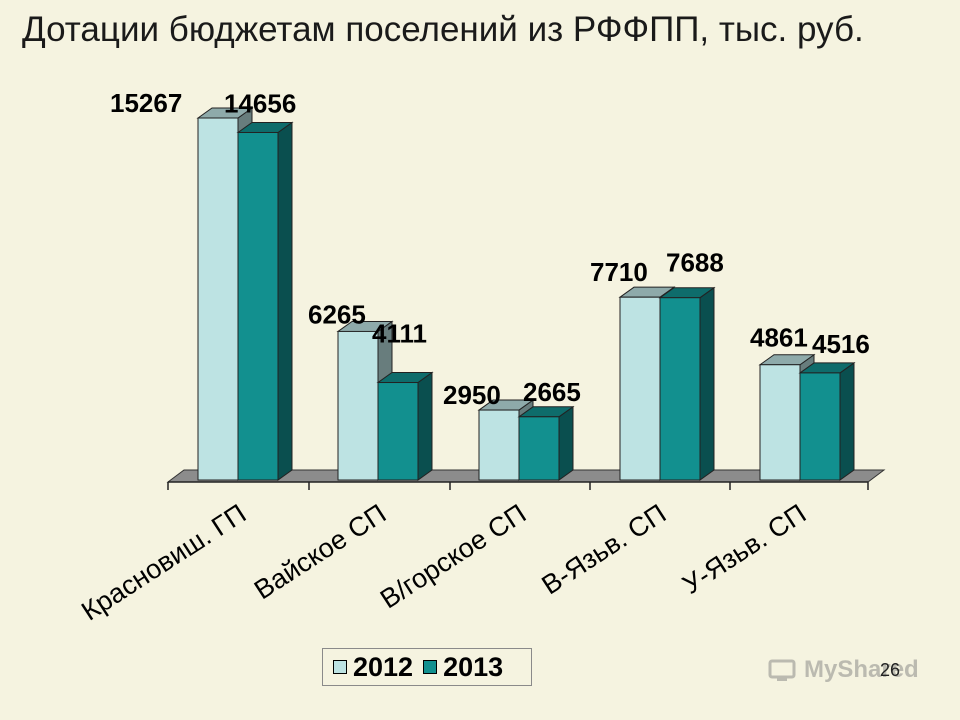 The height and width of the screenshot is (720, 960). Describe the element at coordinates (453, 556) in the screenshot. I see `category-label-2: В/горское СП` at that location.